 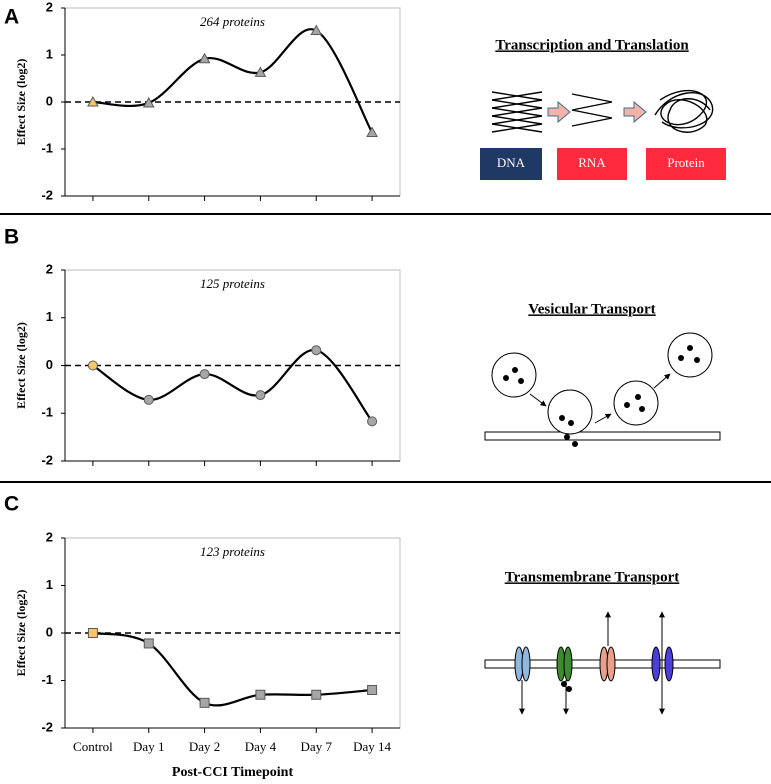 I want to click on helix-icons, so click(x=602, y=111).